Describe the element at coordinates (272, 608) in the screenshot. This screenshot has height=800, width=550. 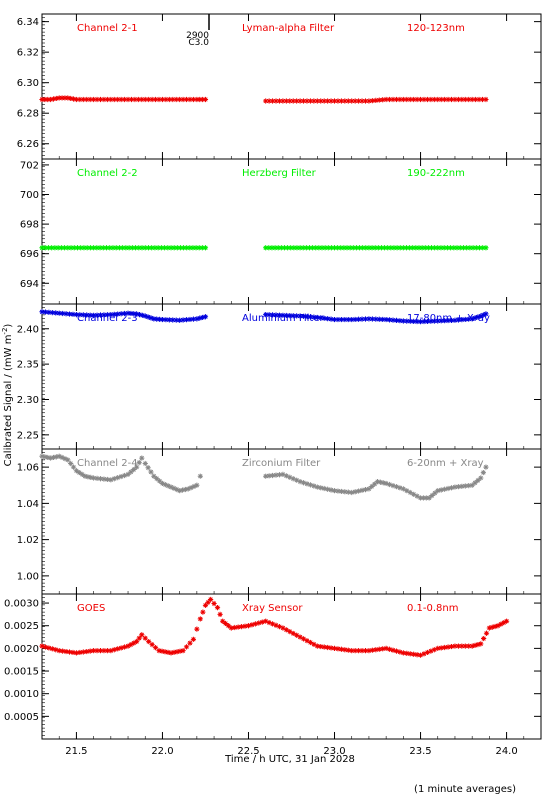
I see `panel-label: Xray Sensor` at that location.